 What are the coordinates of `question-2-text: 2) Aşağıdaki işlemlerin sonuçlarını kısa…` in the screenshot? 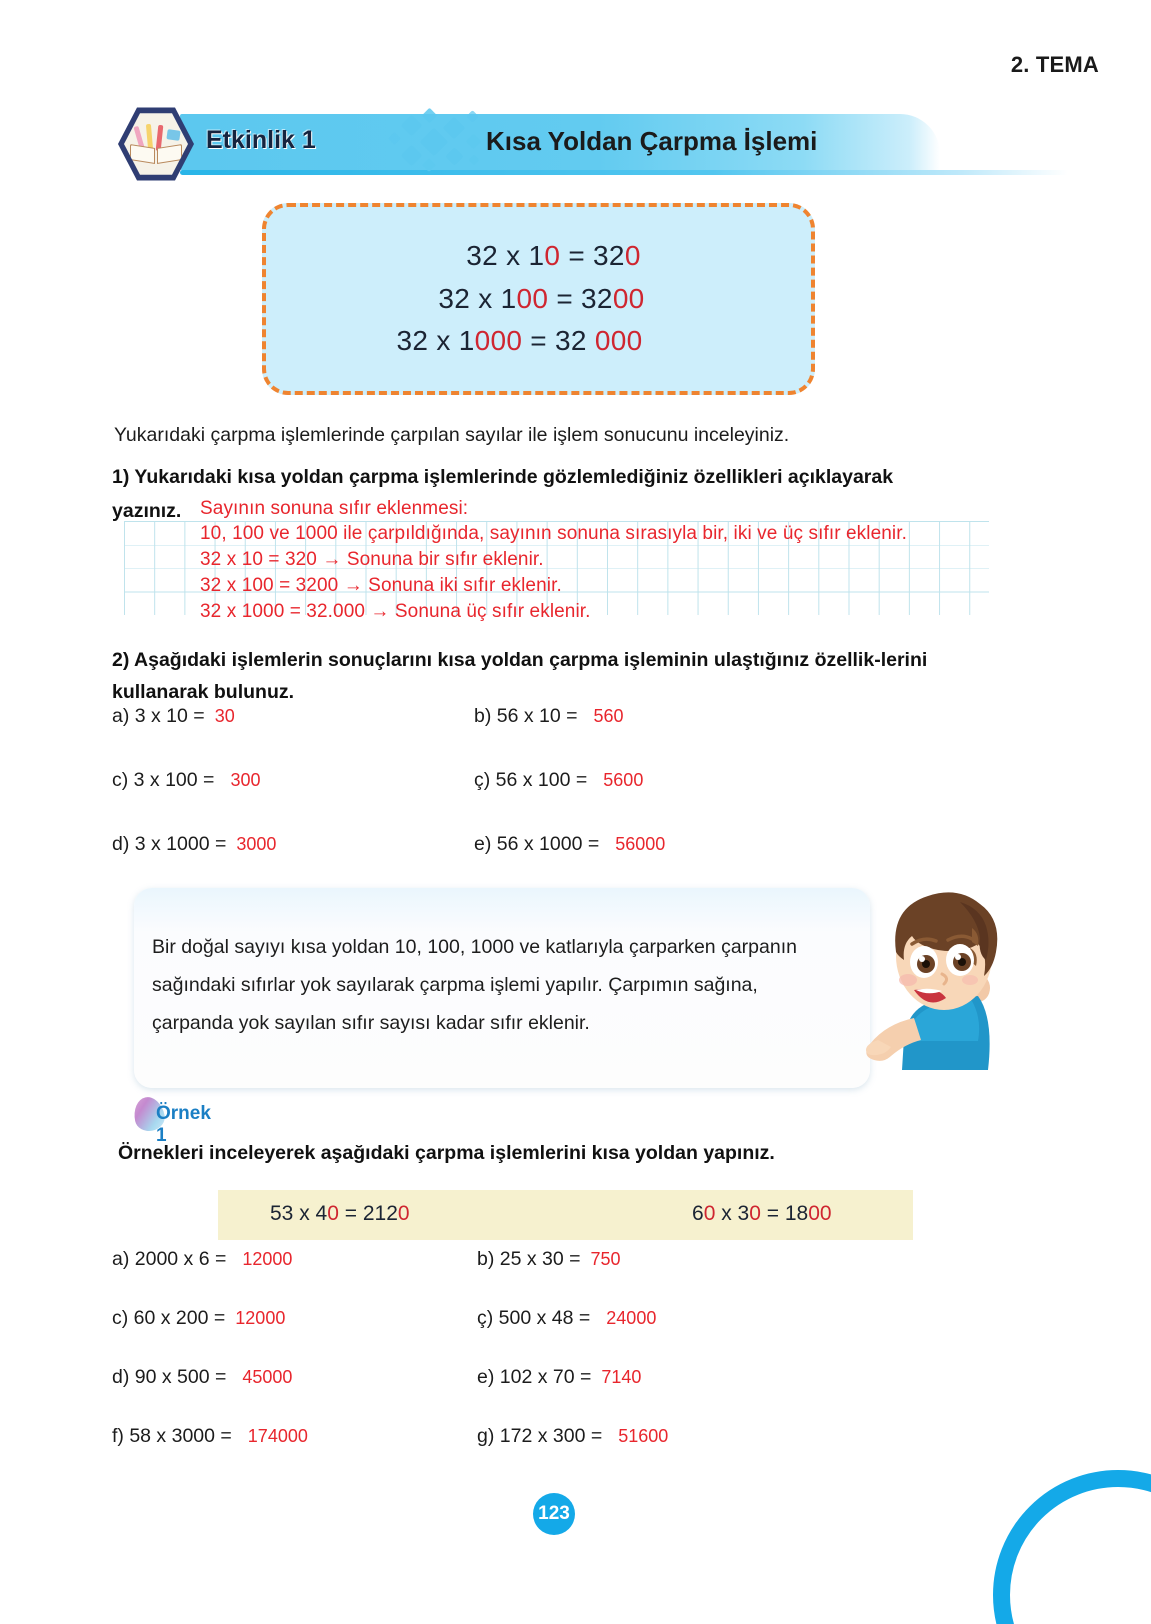 It's located at (520, 676).